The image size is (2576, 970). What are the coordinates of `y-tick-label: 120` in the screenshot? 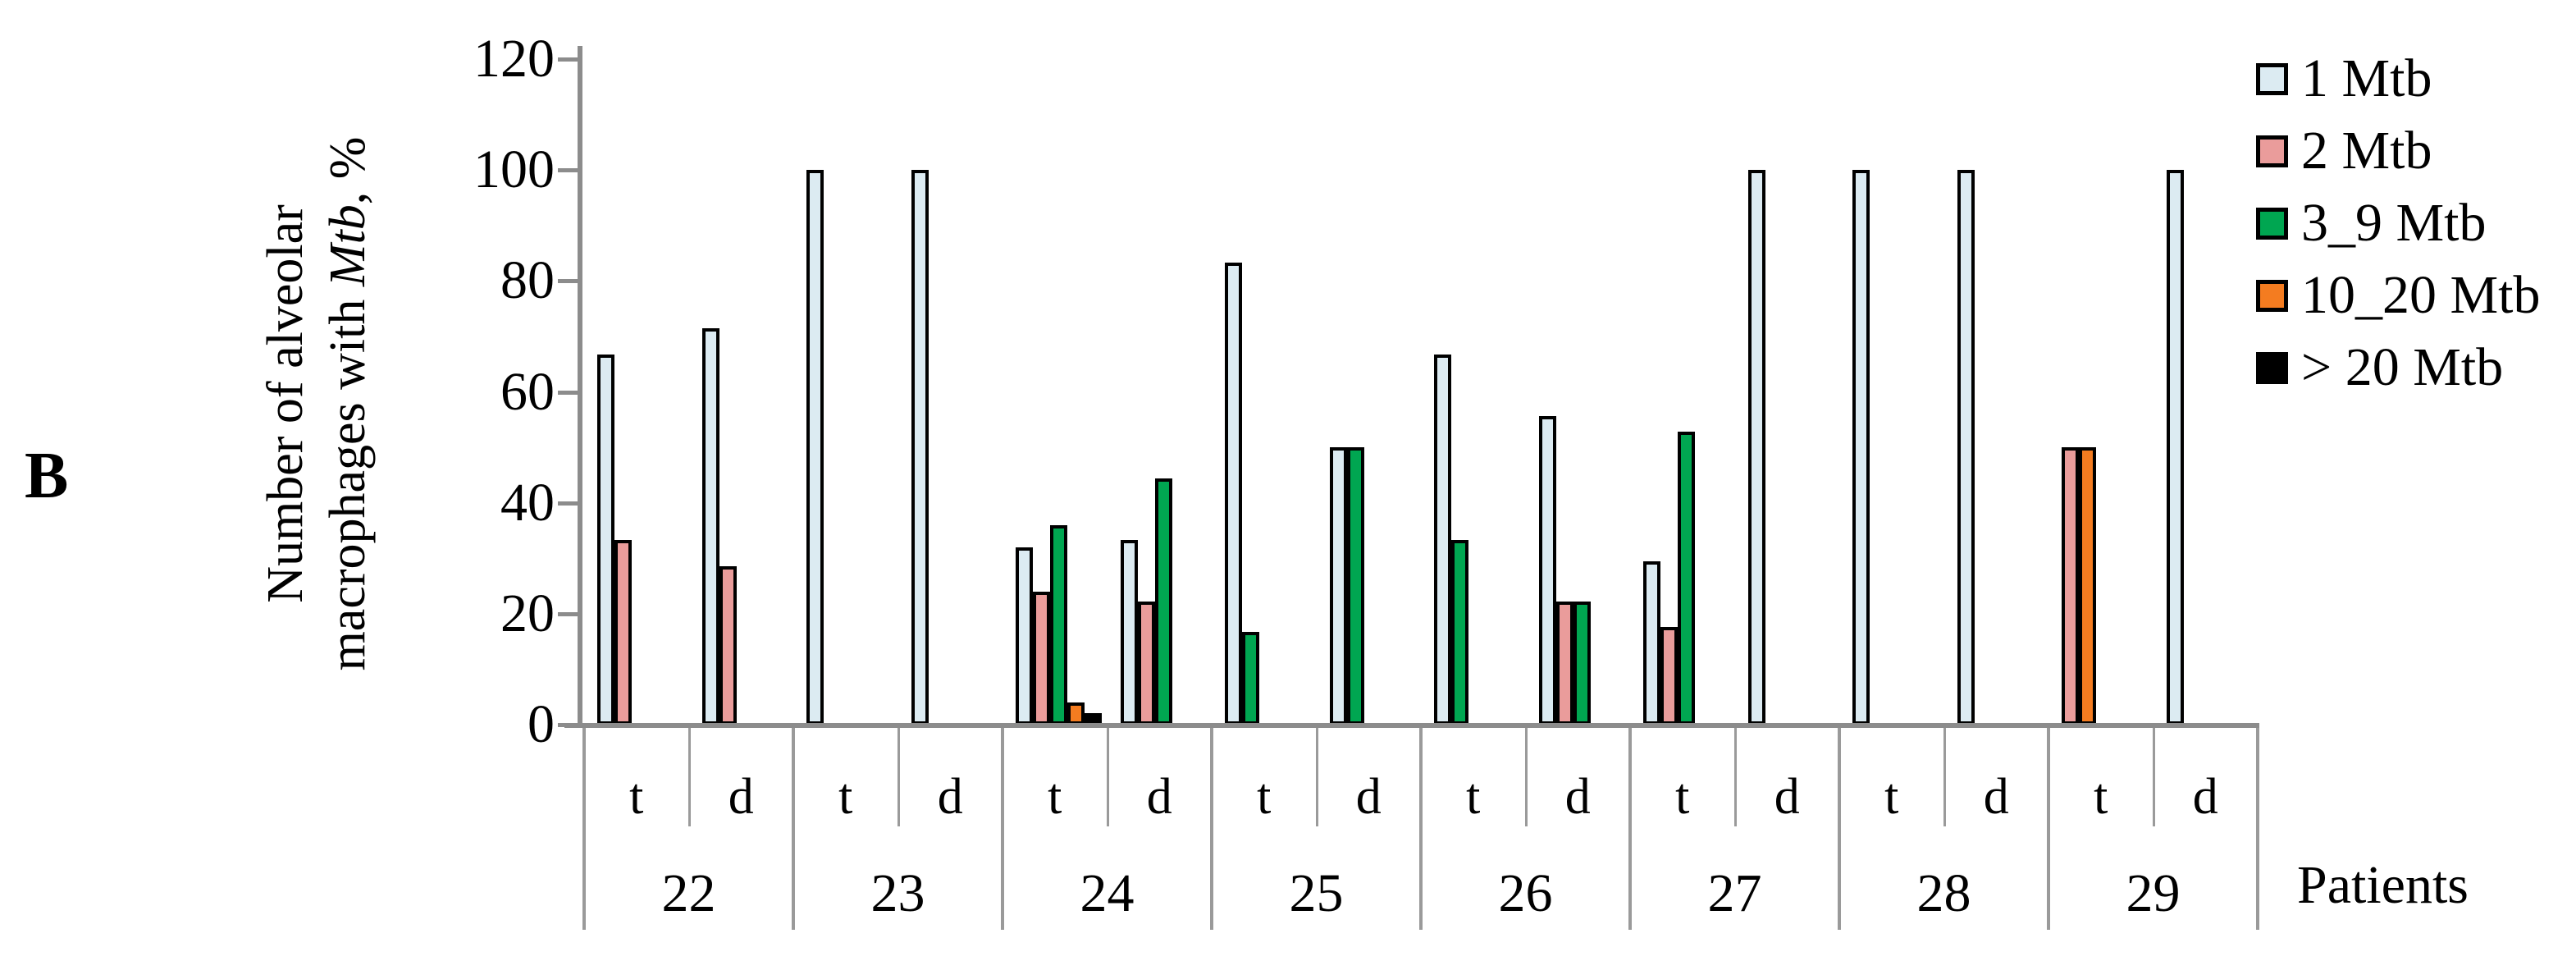 It's located at (514, 59).